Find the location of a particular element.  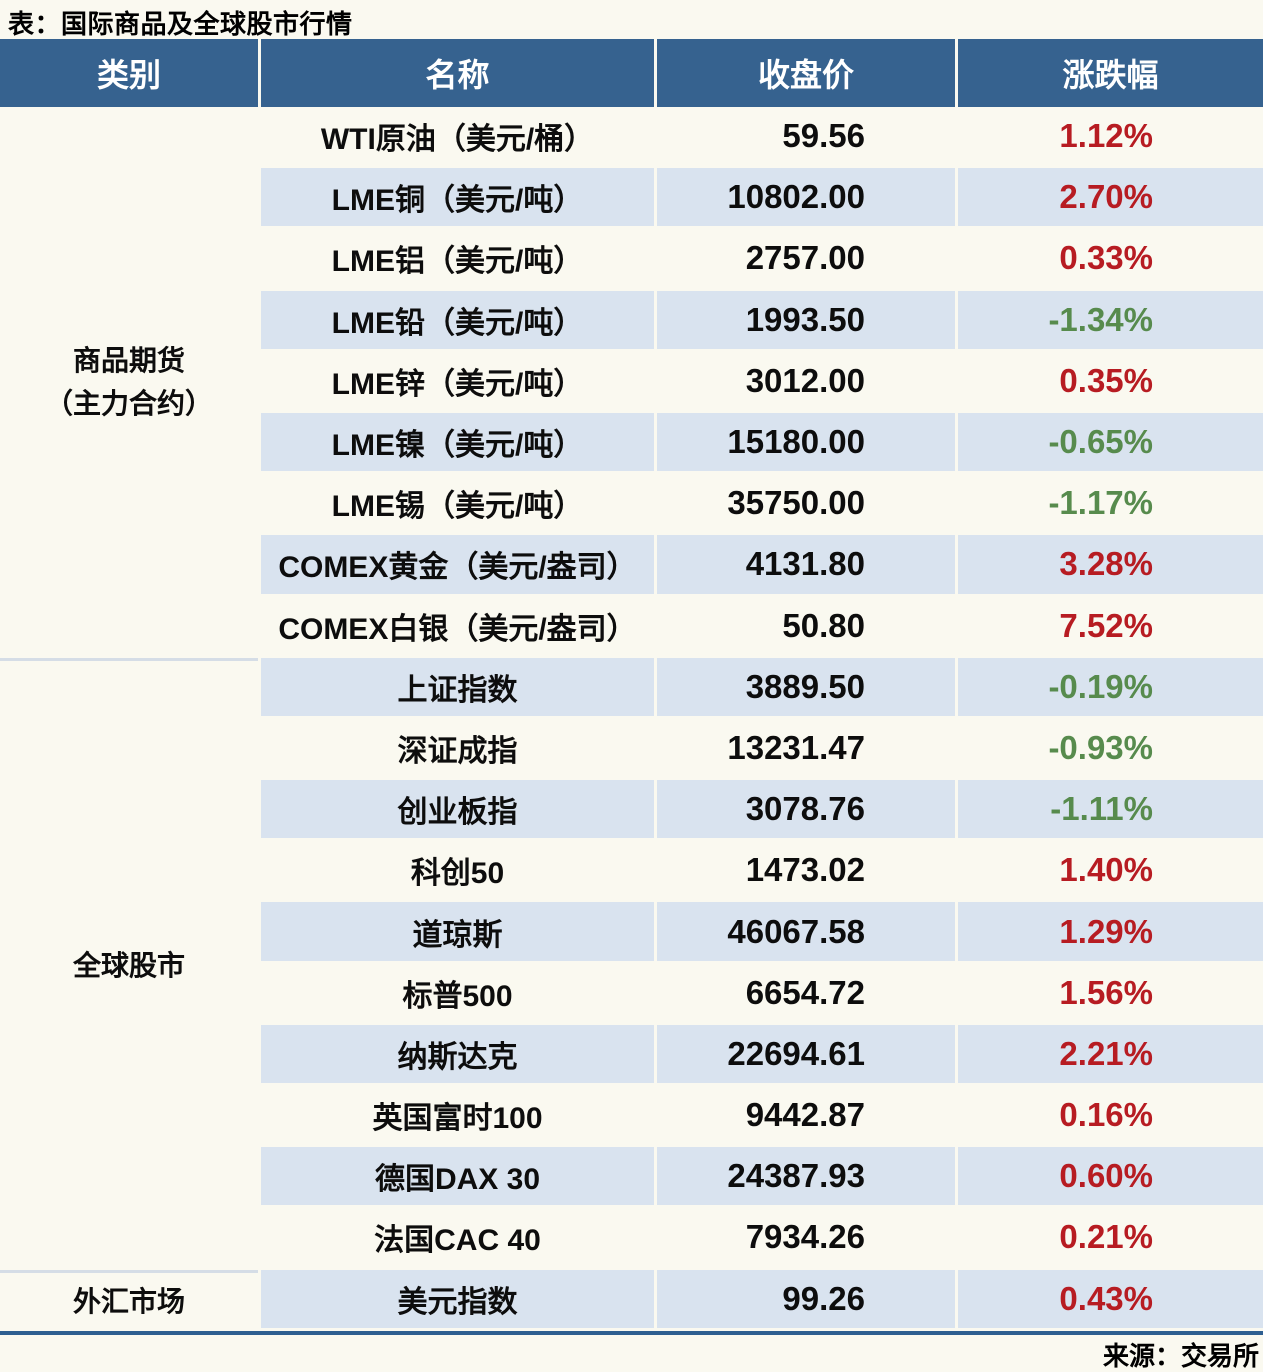

table-row: COMEX黄金（美元/盎司） 4131.80 3.28% is located at coordinates (762, 566).